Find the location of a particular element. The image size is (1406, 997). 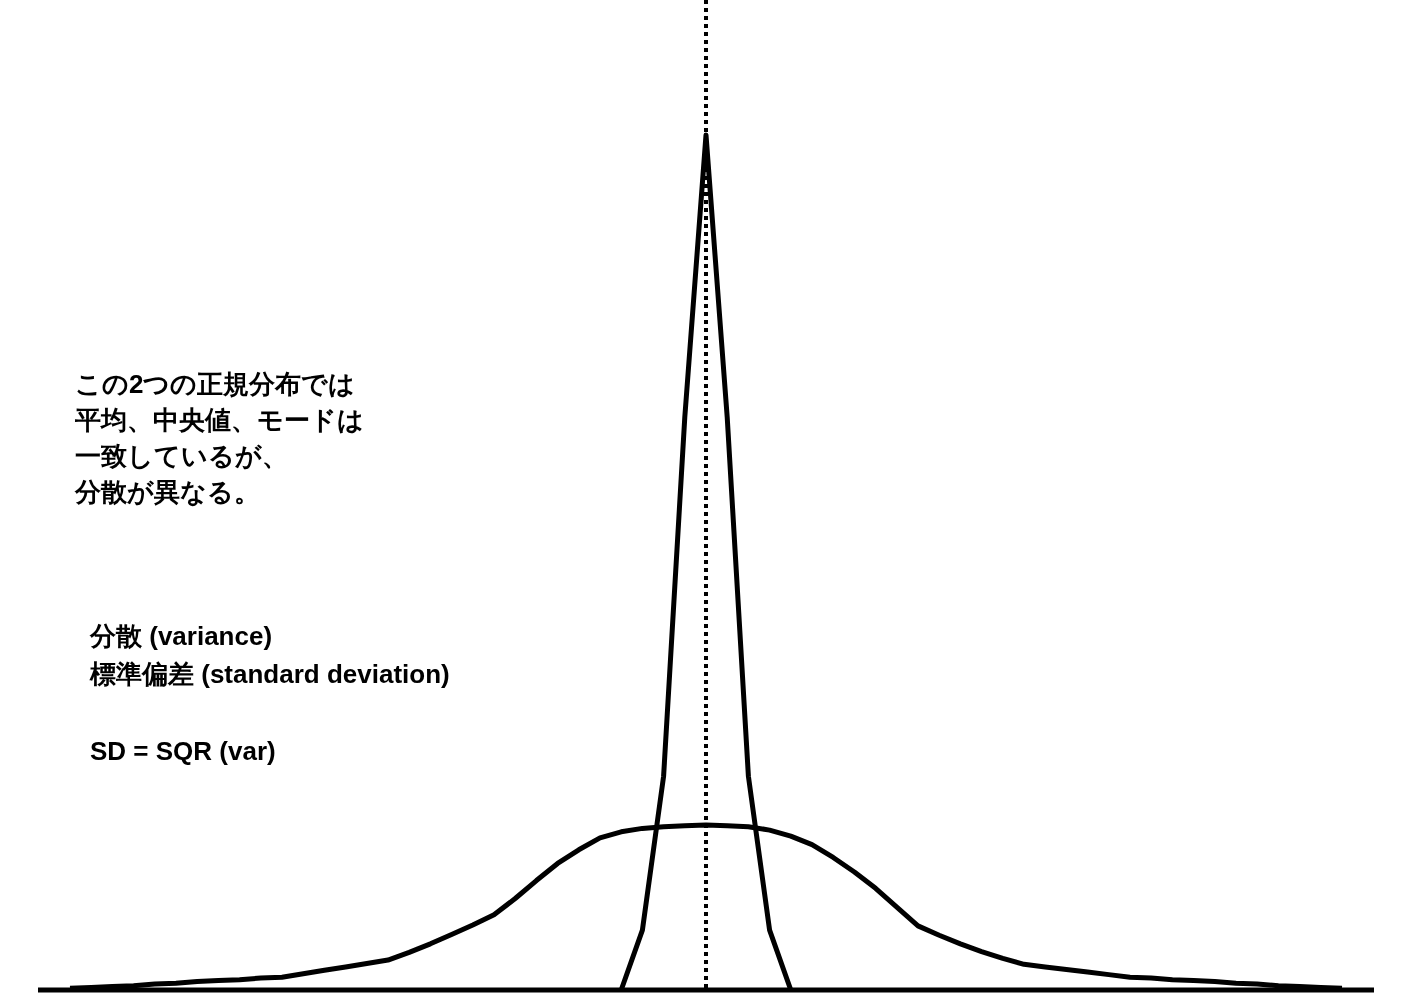

annotation: 分散 (variance) is located at coordinates (181, 636).